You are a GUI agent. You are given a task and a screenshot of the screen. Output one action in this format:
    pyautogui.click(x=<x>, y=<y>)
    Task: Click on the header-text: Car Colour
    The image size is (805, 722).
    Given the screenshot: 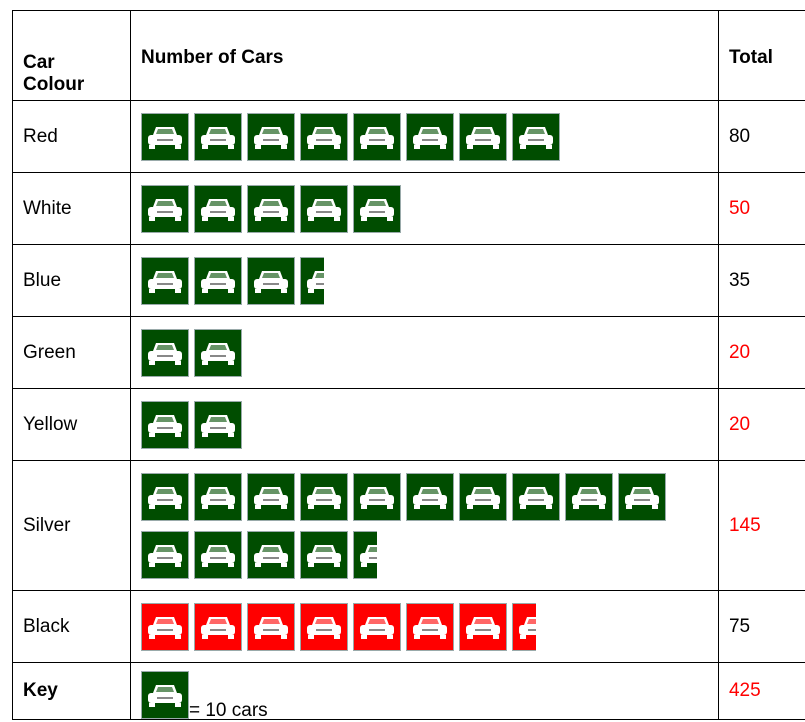 What is the action you would take?
    pyautogui.click(x=58, y=74)
    